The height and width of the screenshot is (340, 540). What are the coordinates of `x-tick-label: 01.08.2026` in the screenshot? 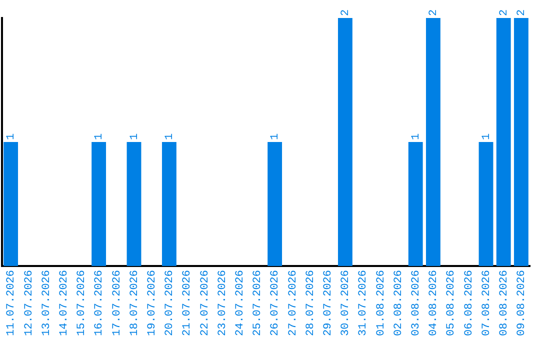 It's located at (381, 303).